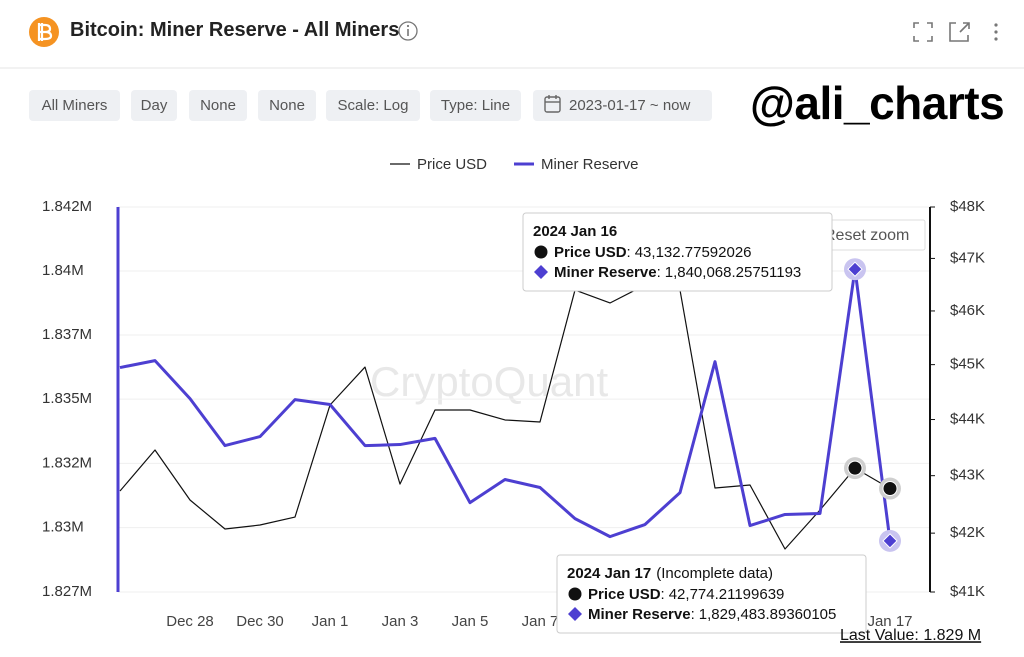 The width and height of the screenshot is (1024, 657). What do you see at coordinates (400, 621) in the screenshot?
I see `x-tick-label: Jan 3` at bounding box center [400, 621].